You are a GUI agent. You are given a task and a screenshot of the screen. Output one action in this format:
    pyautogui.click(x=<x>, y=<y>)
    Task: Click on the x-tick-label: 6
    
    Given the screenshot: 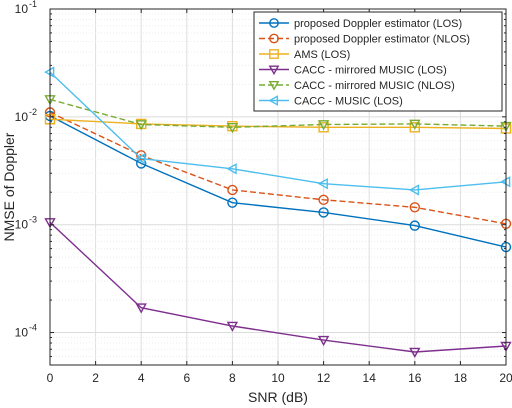 What is the action you would take?
    pyautogui.click(x=186, y=378)
    